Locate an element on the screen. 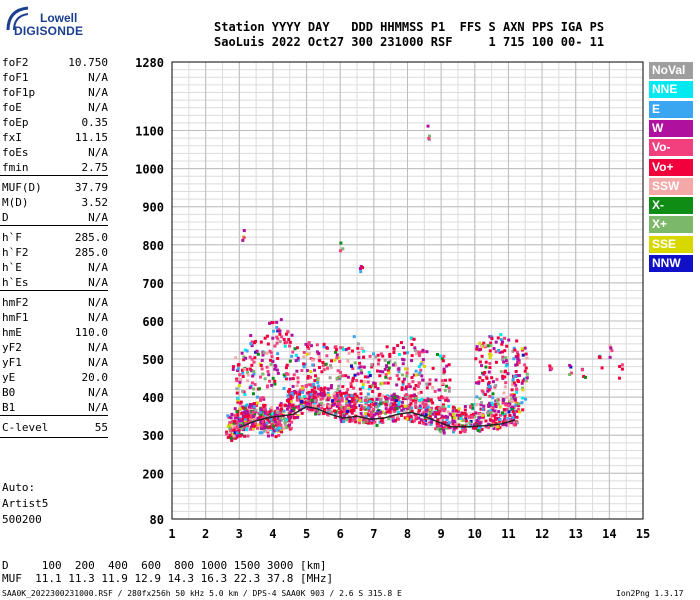  param-value: 55 is located at coordinates (101, 427).